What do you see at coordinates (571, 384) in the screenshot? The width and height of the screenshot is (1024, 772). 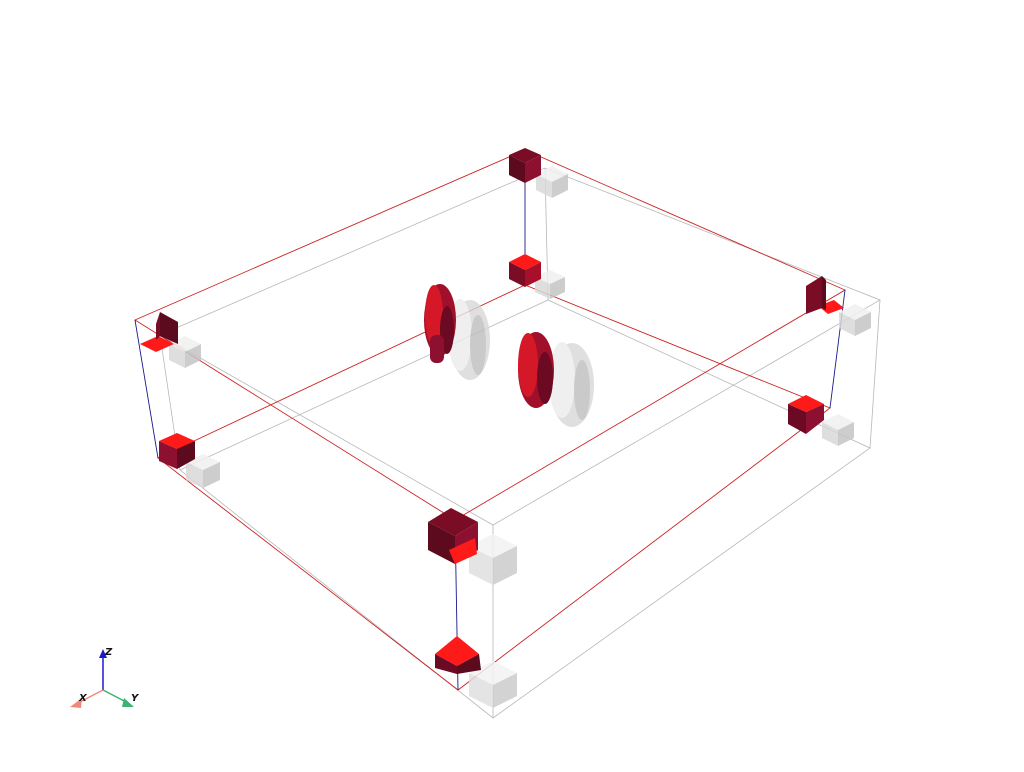 I see `ghost-central-shape` at bounding box center [571, 384].